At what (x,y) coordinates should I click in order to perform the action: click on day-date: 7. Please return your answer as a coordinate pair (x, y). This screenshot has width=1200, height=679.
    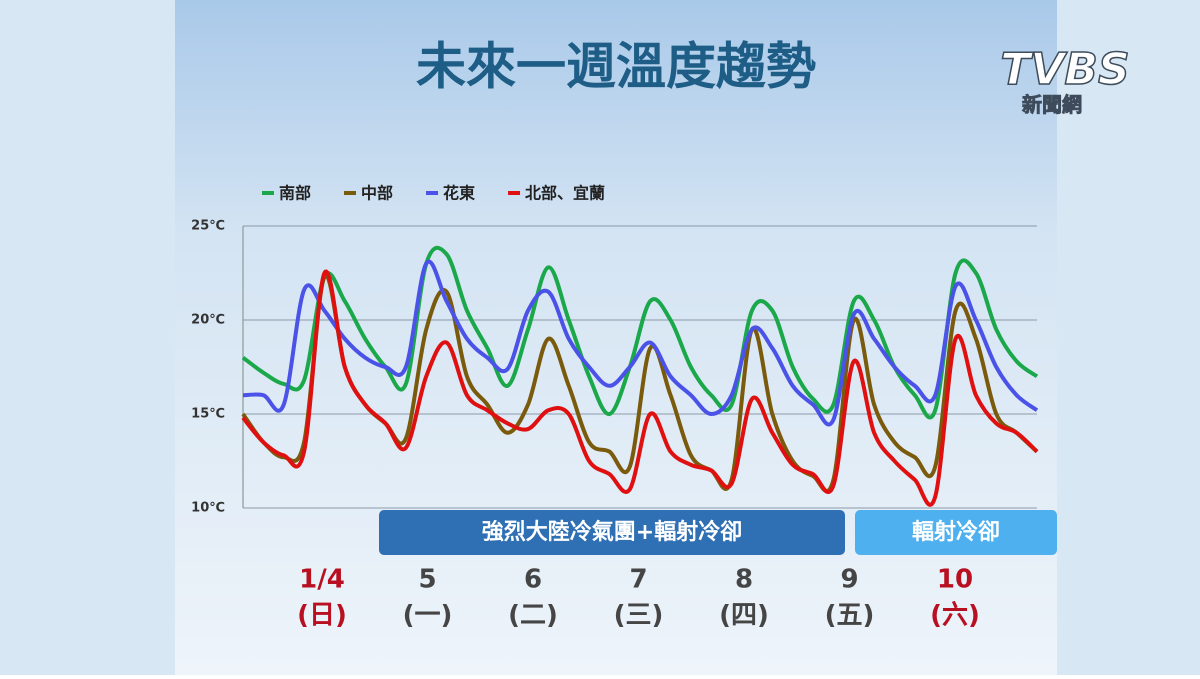
    Looking at the image, I should click on (638, 580).